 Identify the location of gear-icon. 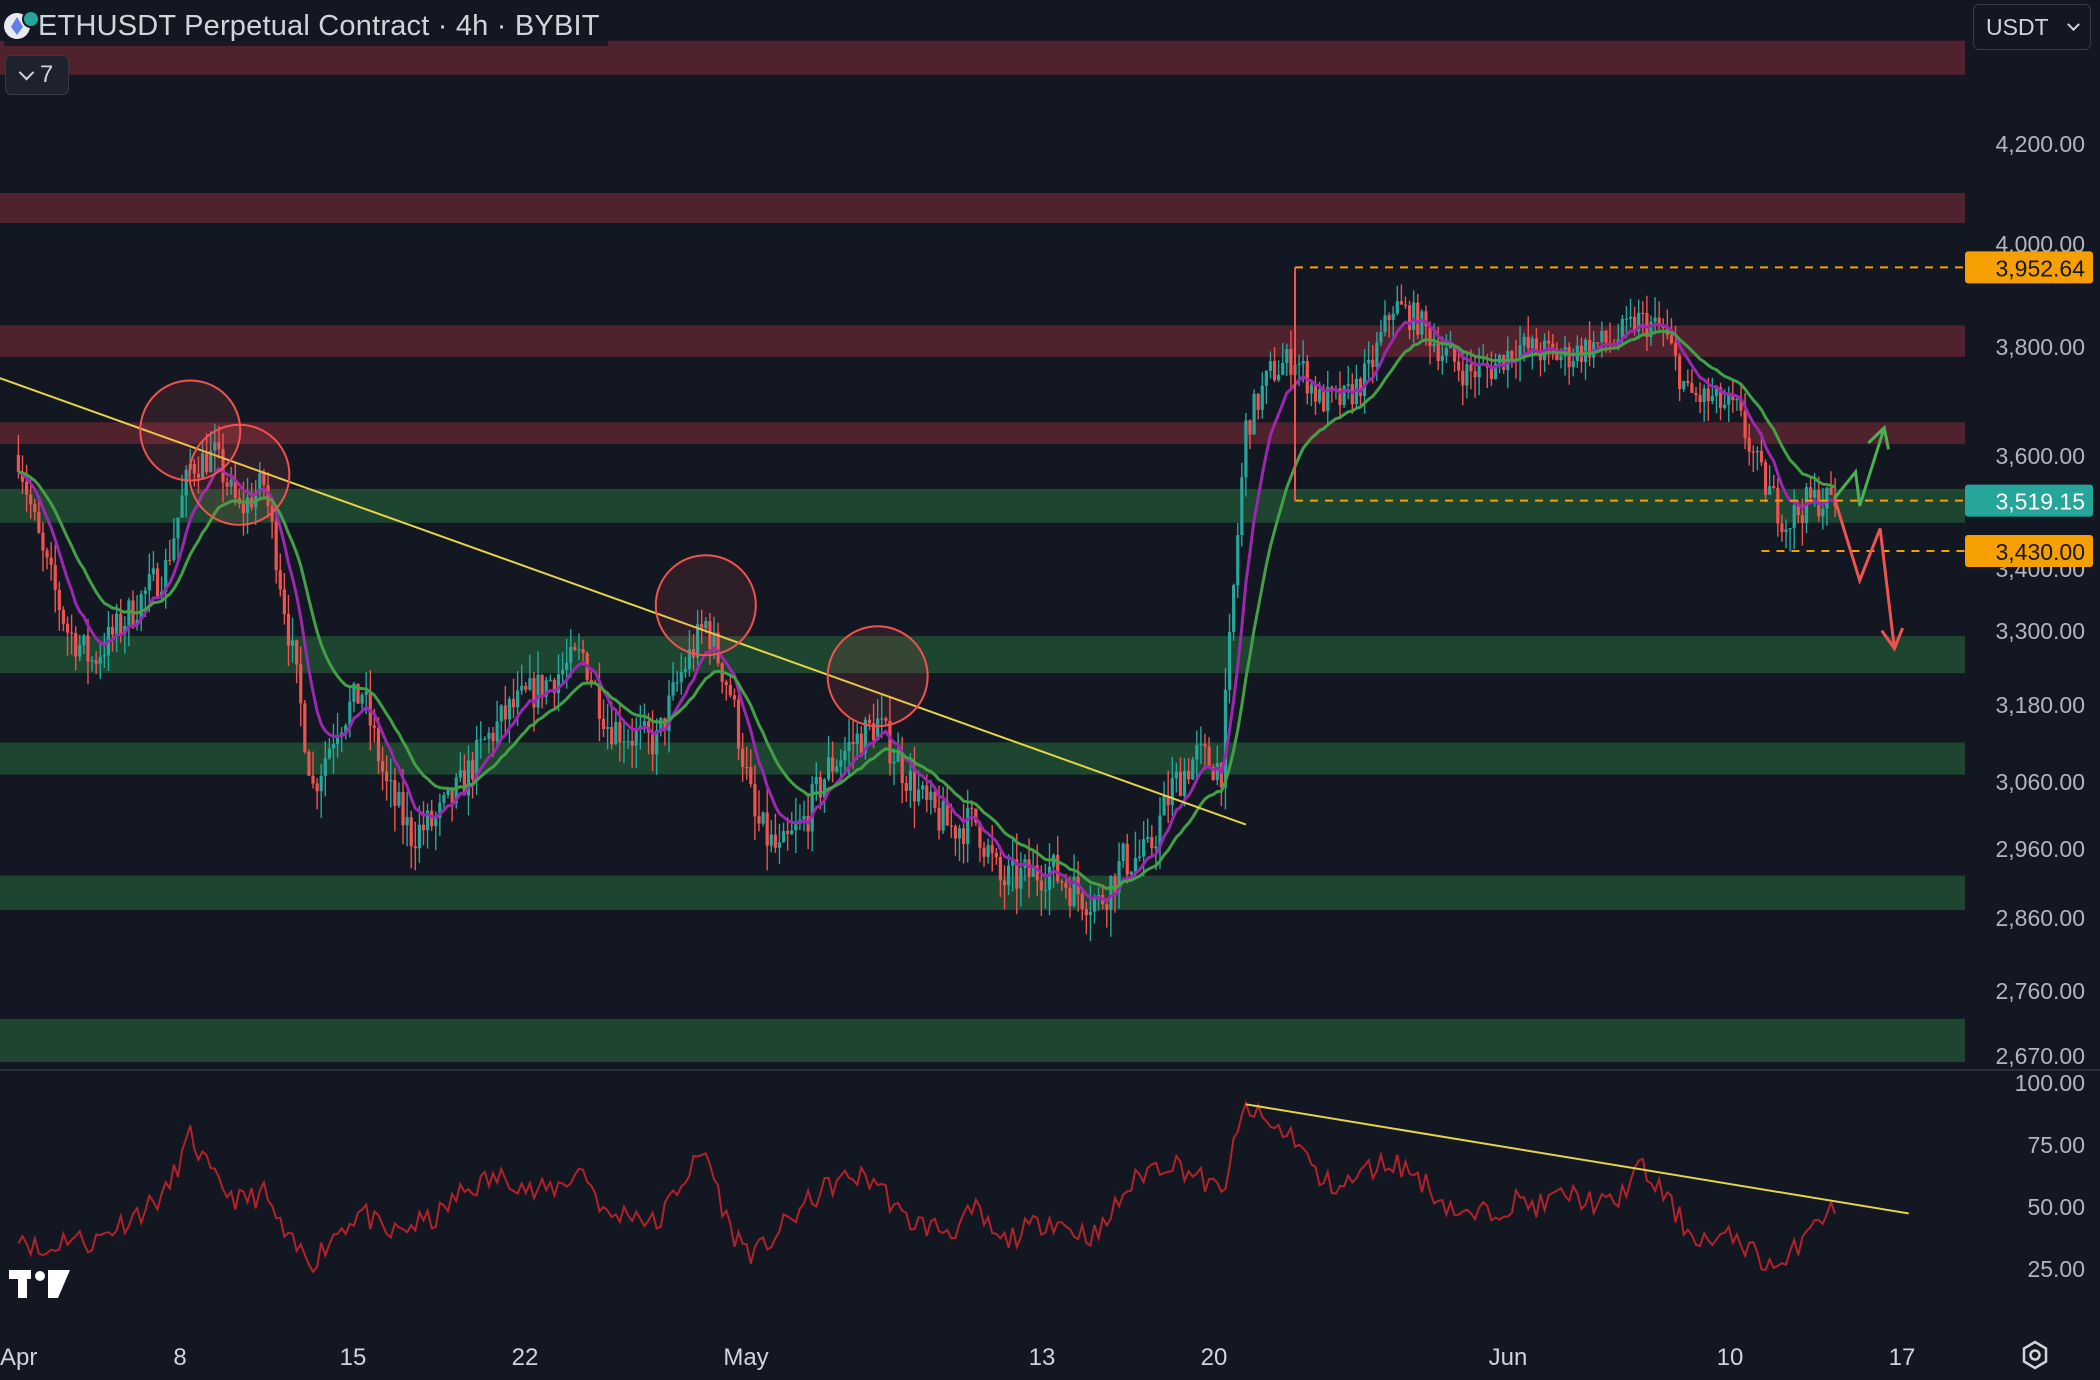
(2035, 1355).